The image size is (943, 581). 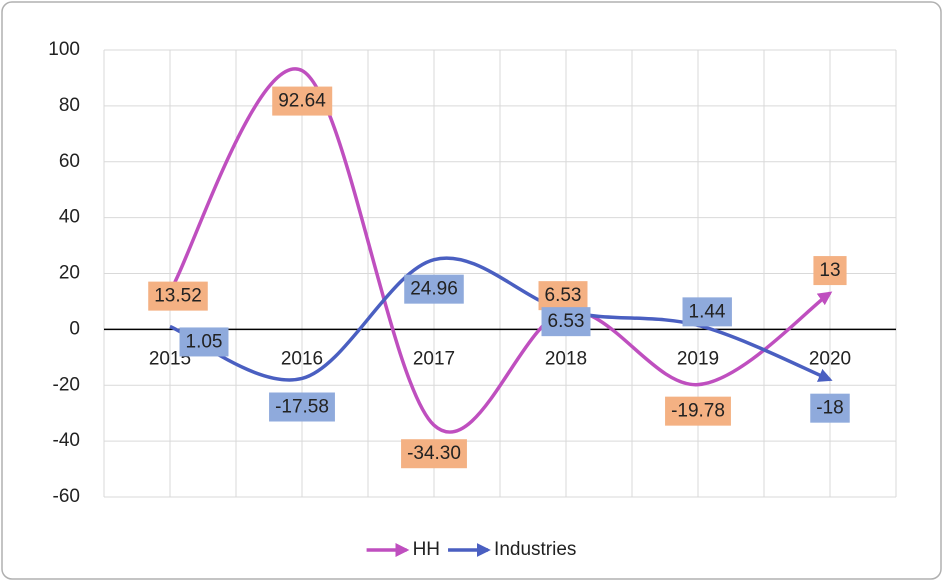 I want to click on data-label: -19.78, so click(x=698, y=411).